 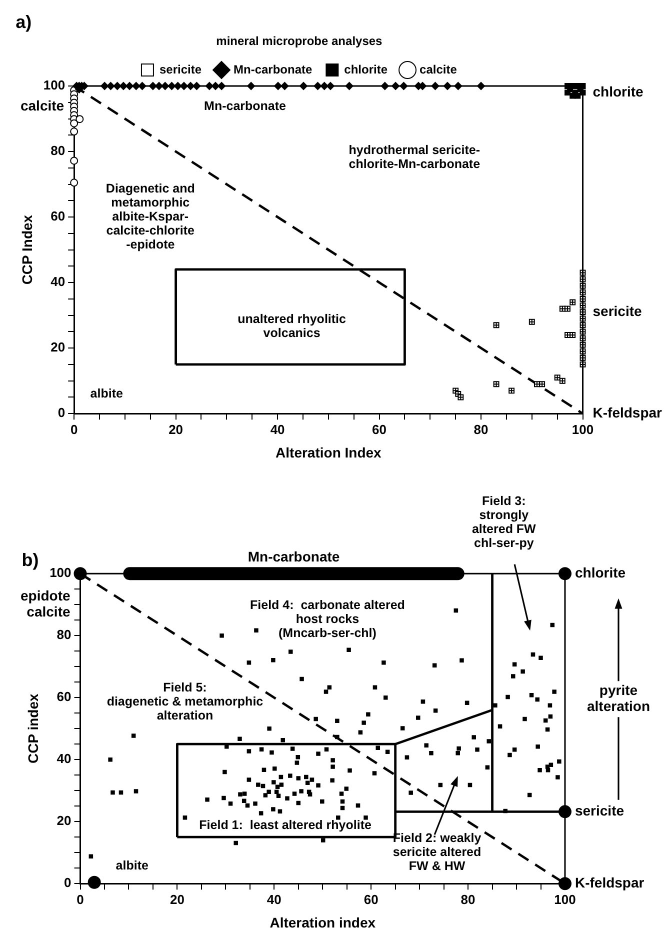 What do you see at coordinates (26, 249) in the screenshot?
I see `y-axis-title: CCP Index` at bounding box center [26, 249].